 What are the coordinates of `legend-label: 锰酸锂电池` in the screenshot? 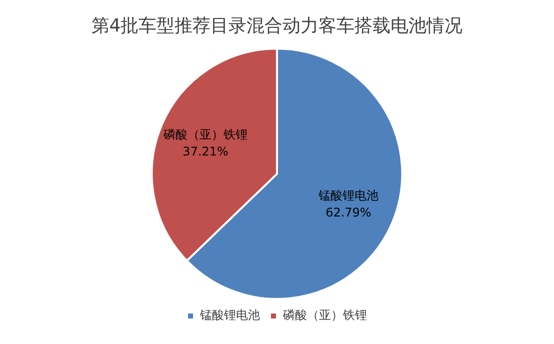 It's located at (229, 315).